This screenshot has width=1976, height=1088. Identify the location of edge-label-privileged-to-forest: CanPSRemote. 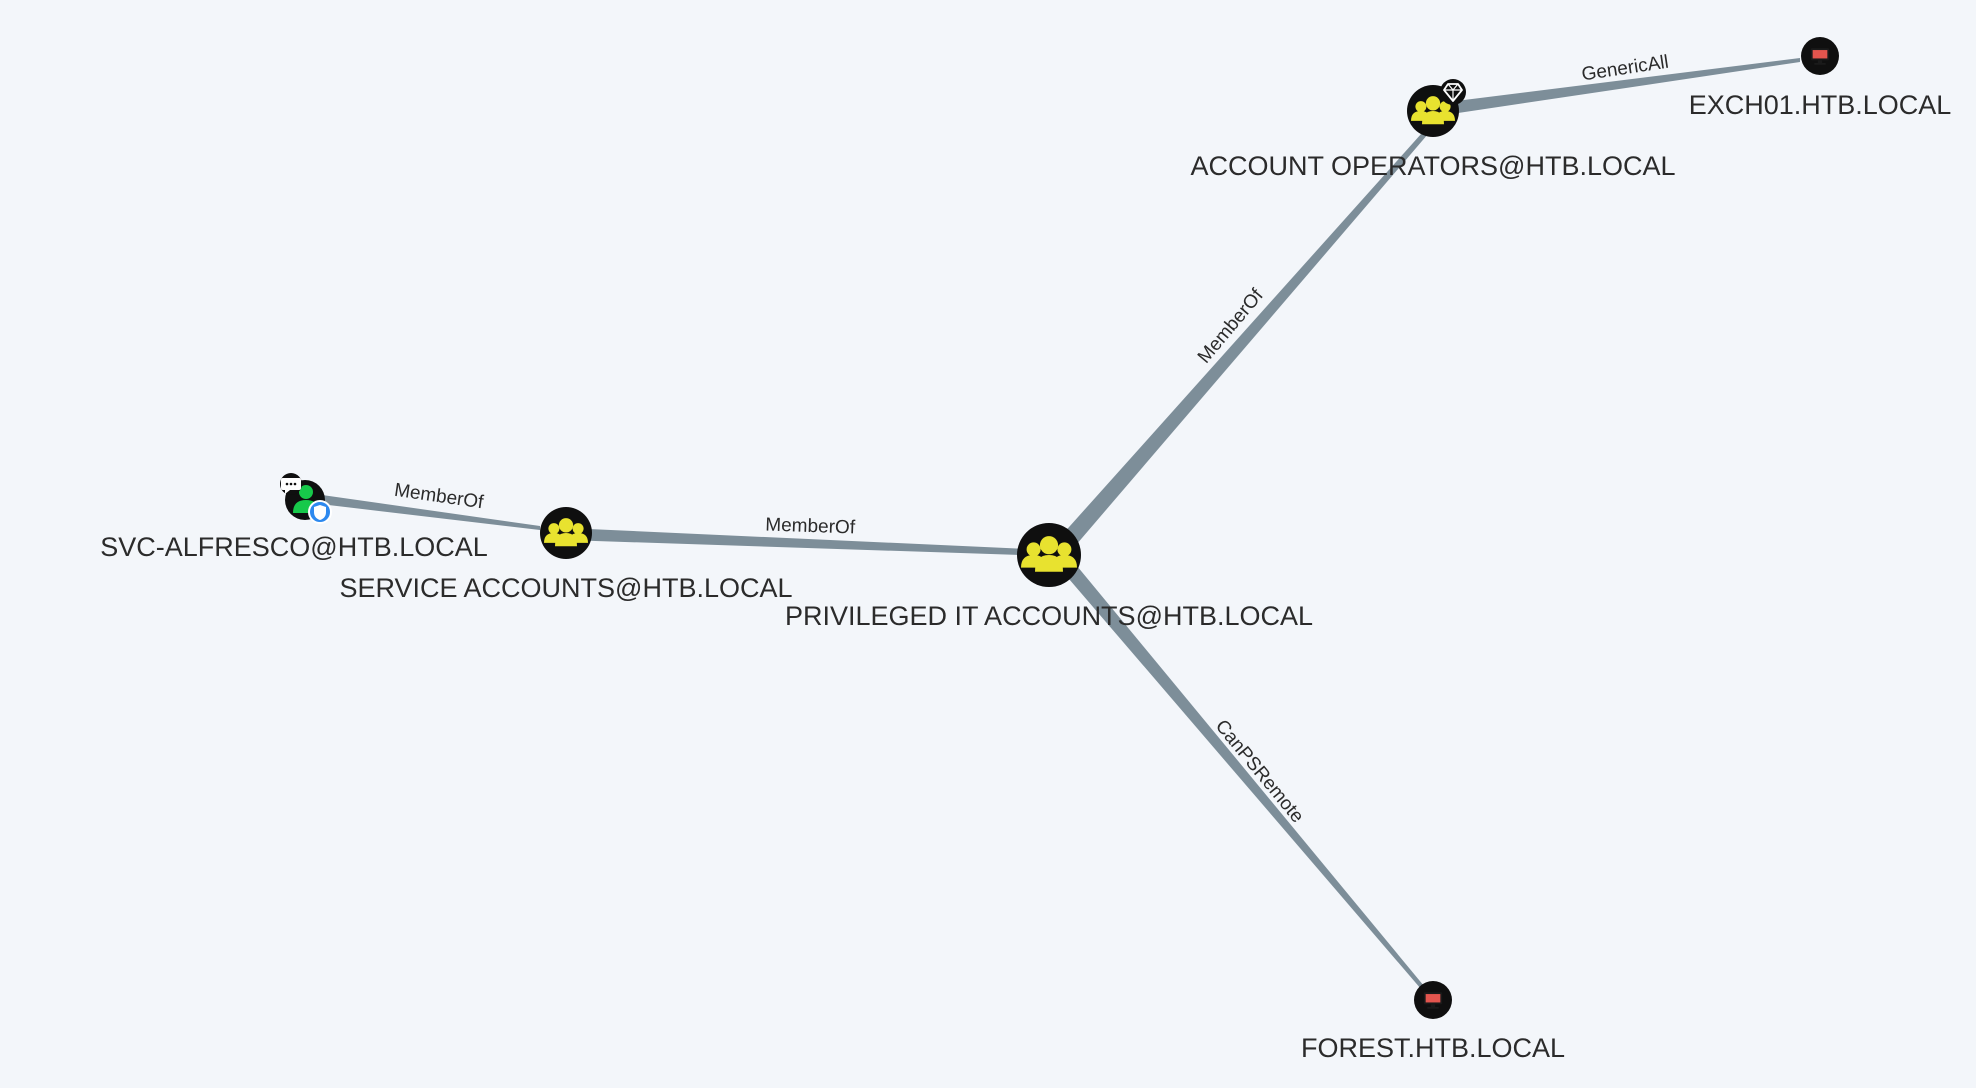
(1259, 771).